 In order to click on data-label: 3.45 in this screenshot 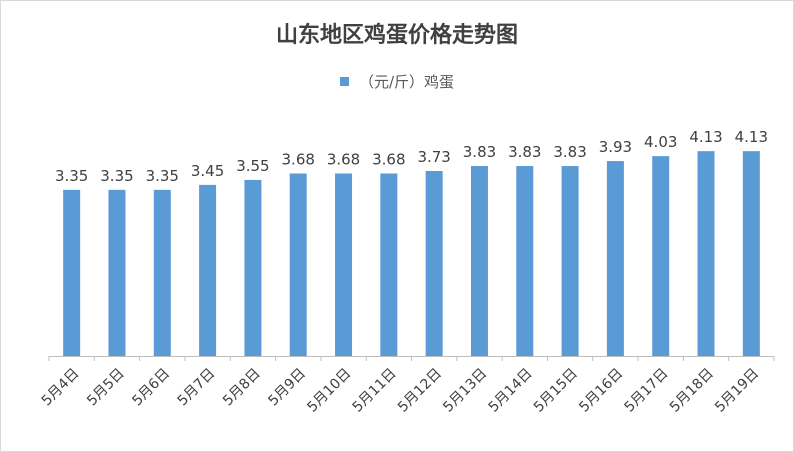, I will do `click(207, 171)`.